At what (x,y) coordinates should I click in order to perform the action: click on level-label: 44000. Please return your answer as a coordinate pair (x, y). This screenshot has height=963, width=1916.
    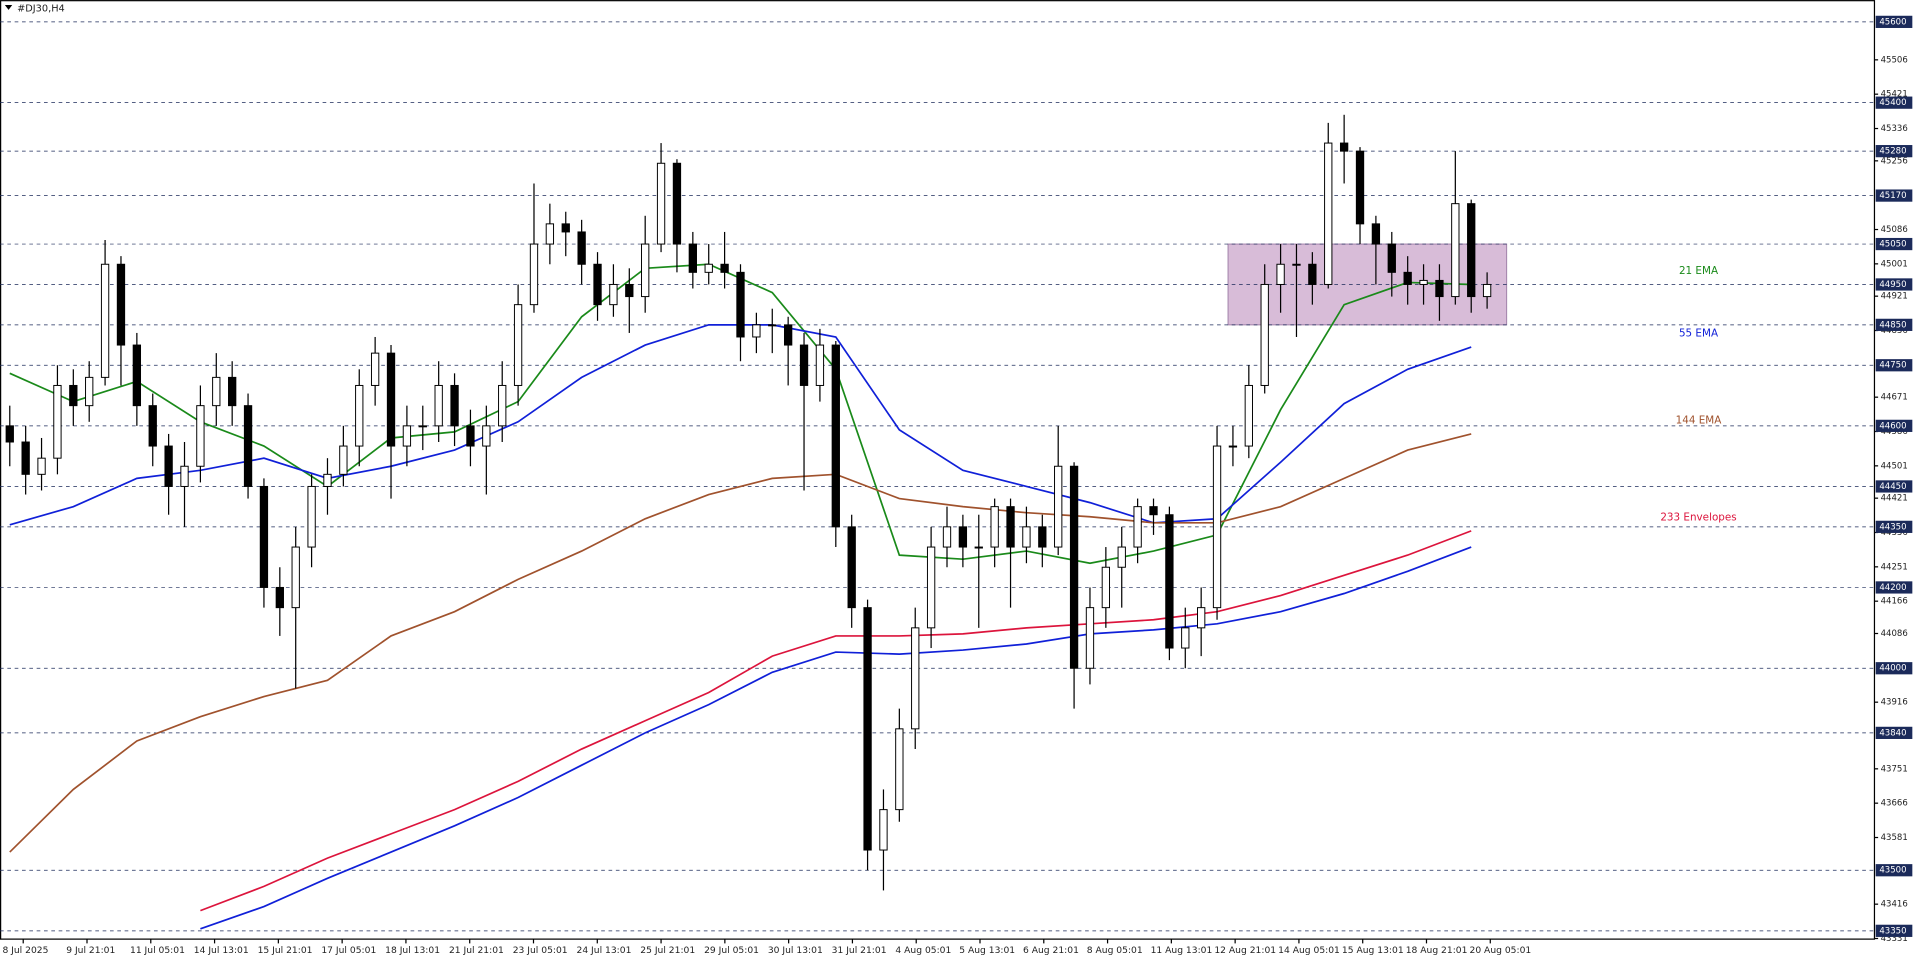
    Looking at the image, I should click on (1892, 669).